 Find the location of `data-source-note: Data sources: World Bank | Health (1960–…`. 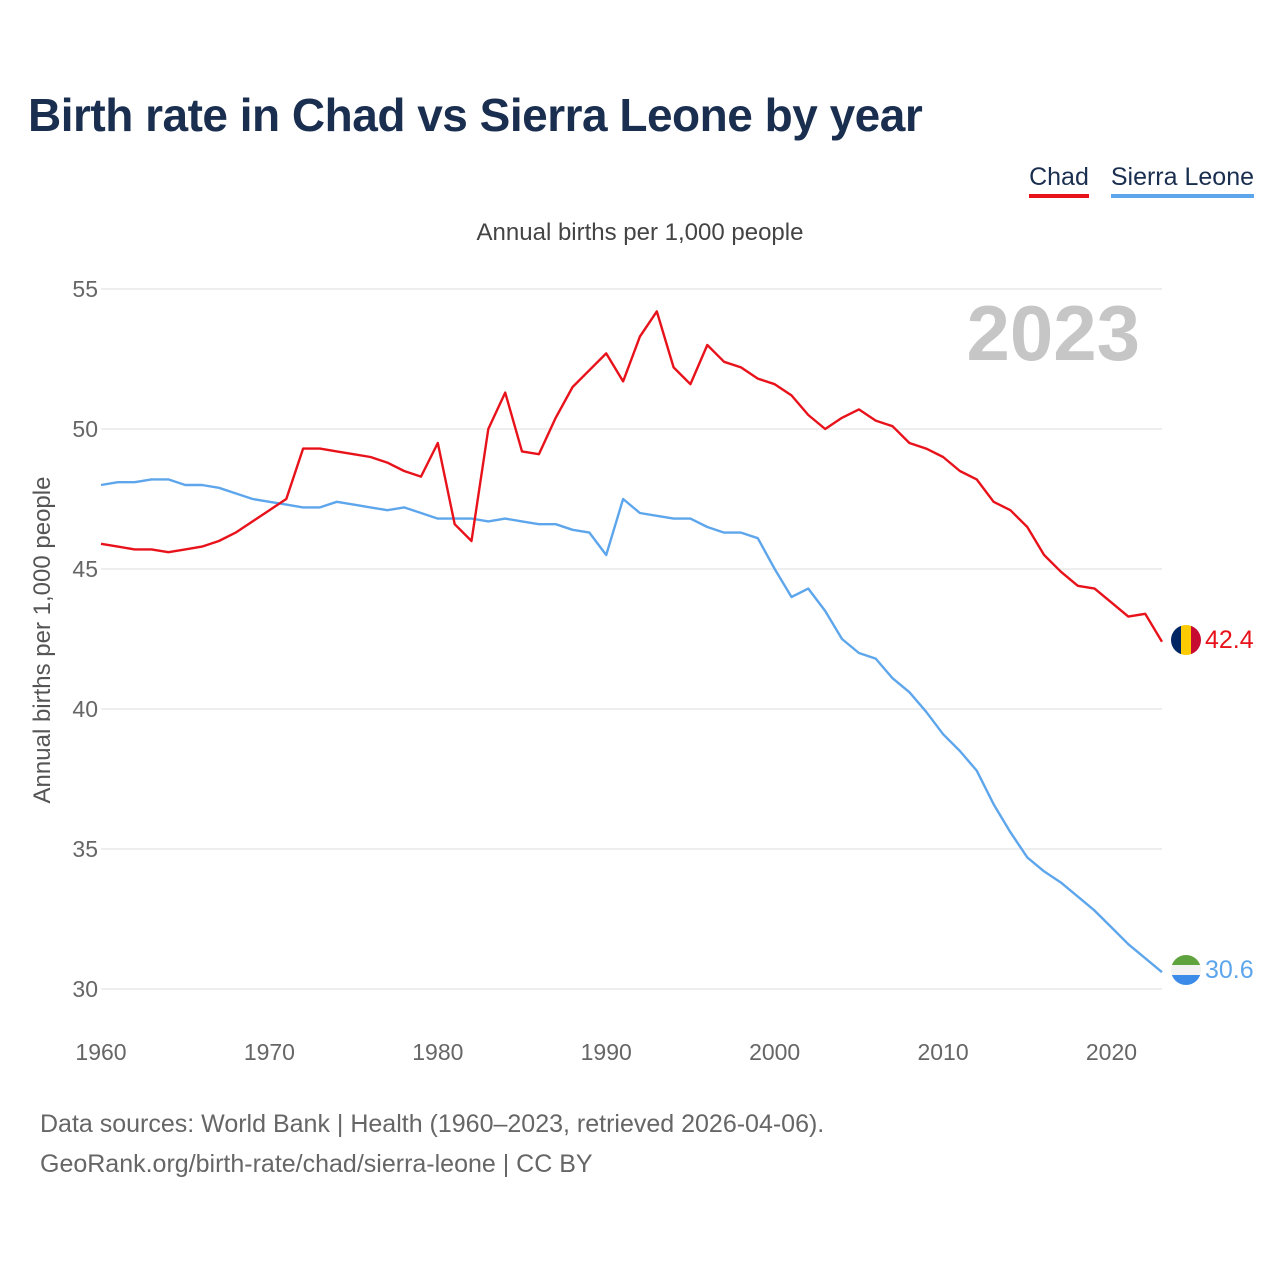

data-source-note: Data sources: World Bank | Health (1960–… is located at coordinates (432, 1124).